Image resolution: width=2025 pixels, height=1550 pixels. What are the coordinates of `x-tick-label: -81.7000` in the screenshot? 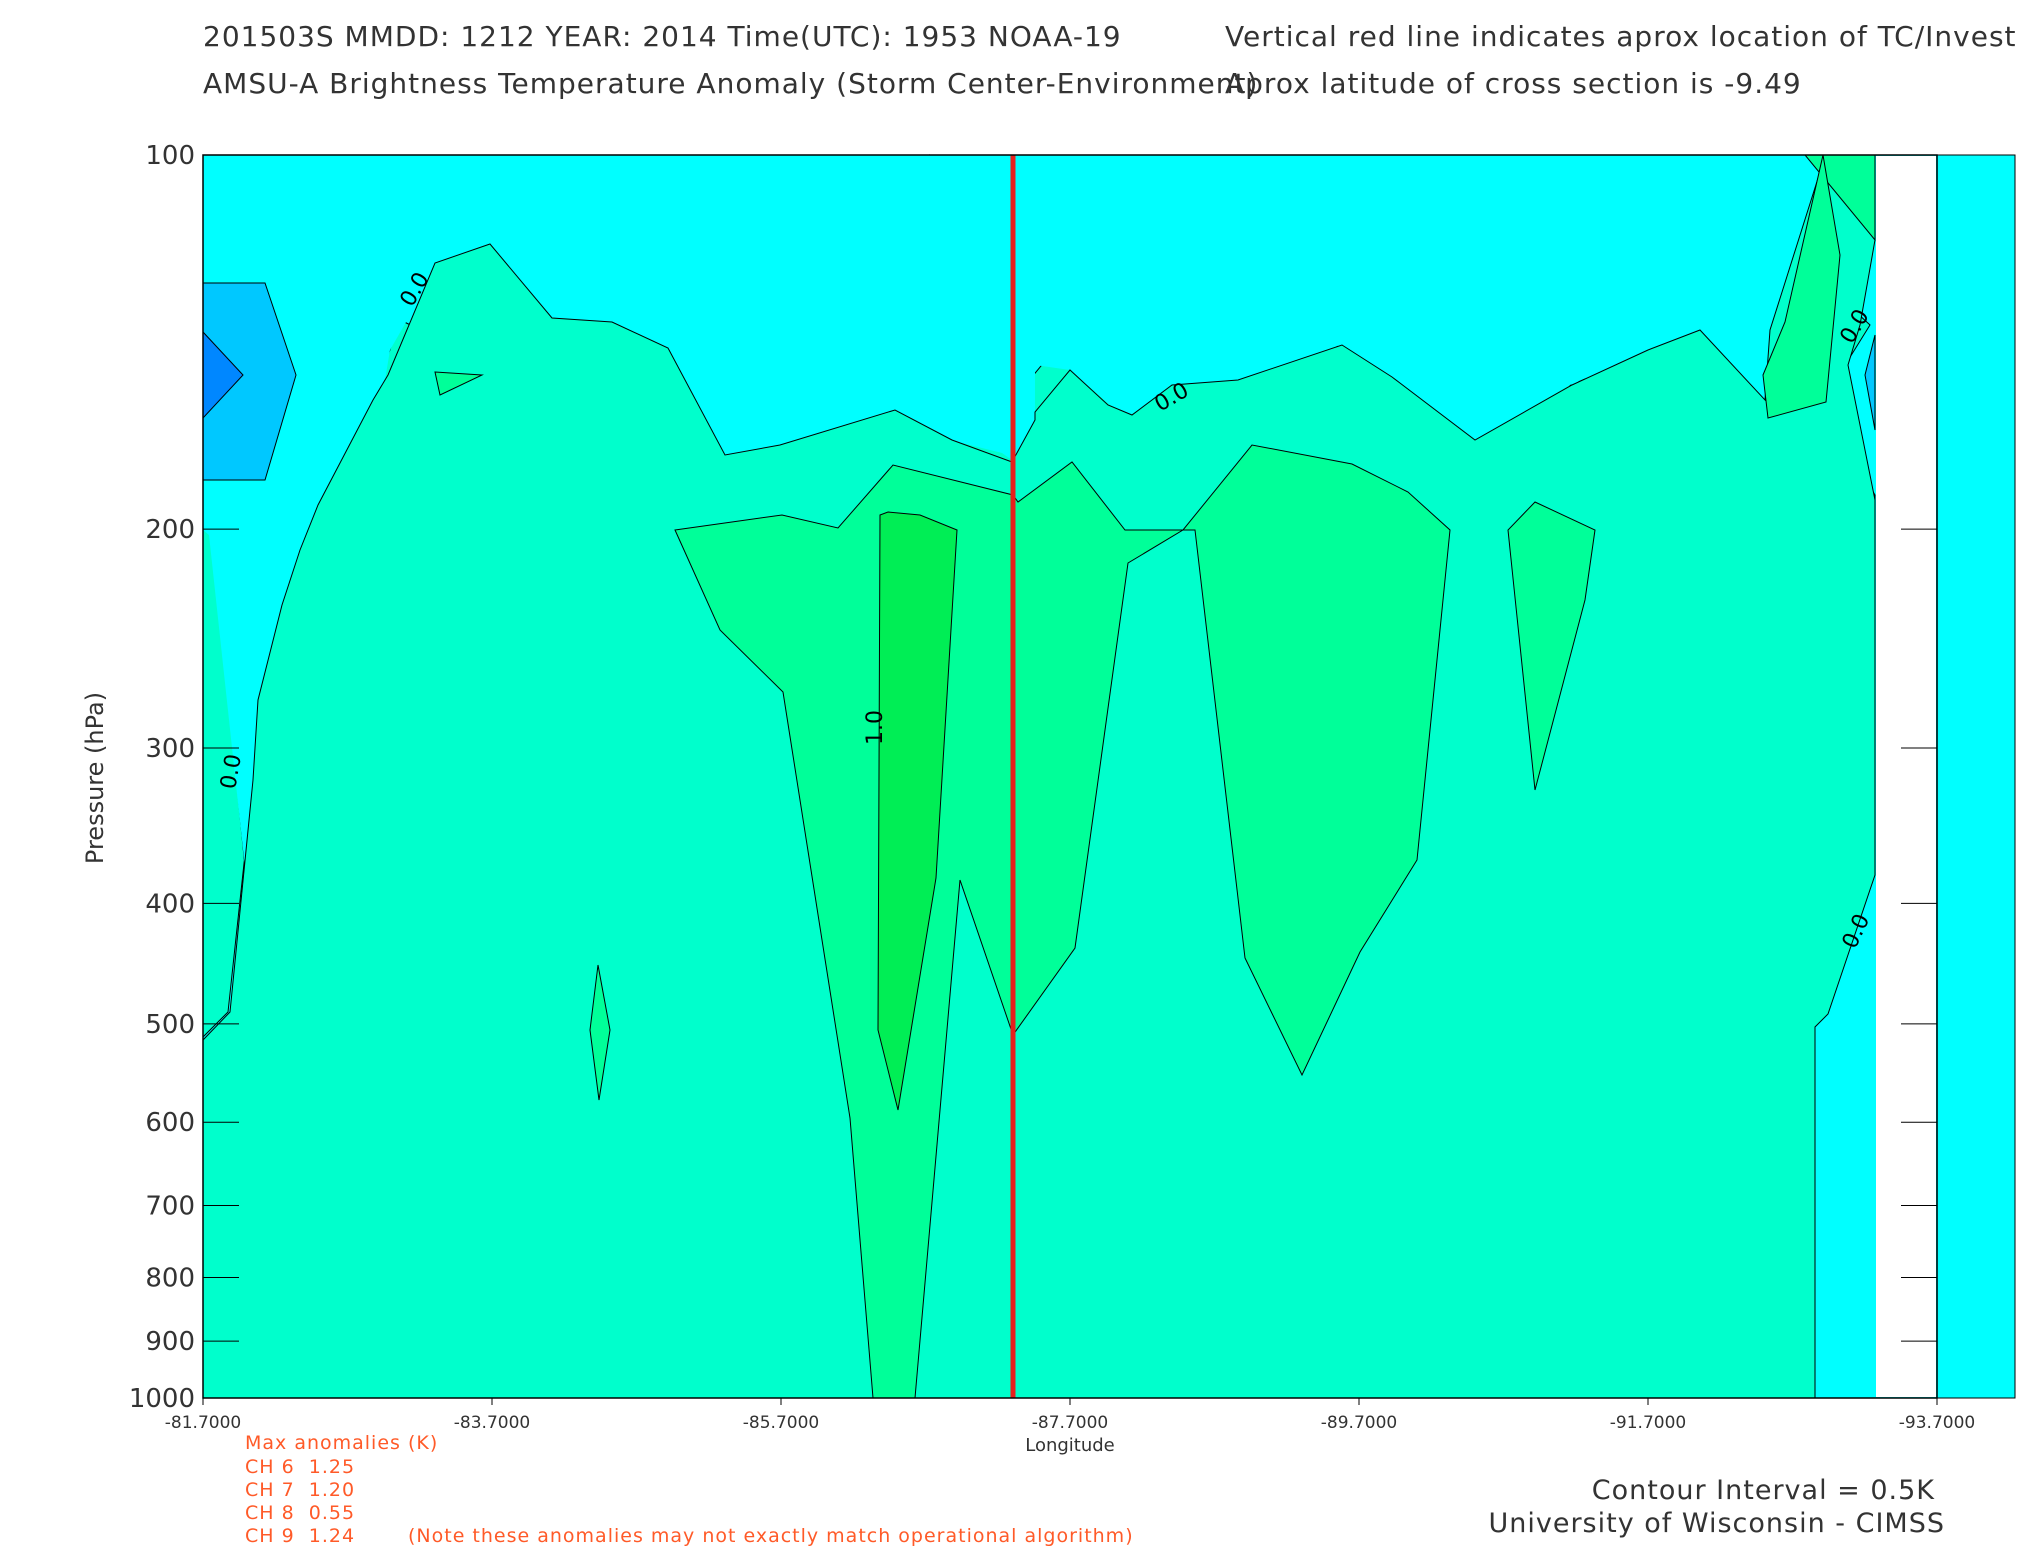 It's located at (203, 1423).